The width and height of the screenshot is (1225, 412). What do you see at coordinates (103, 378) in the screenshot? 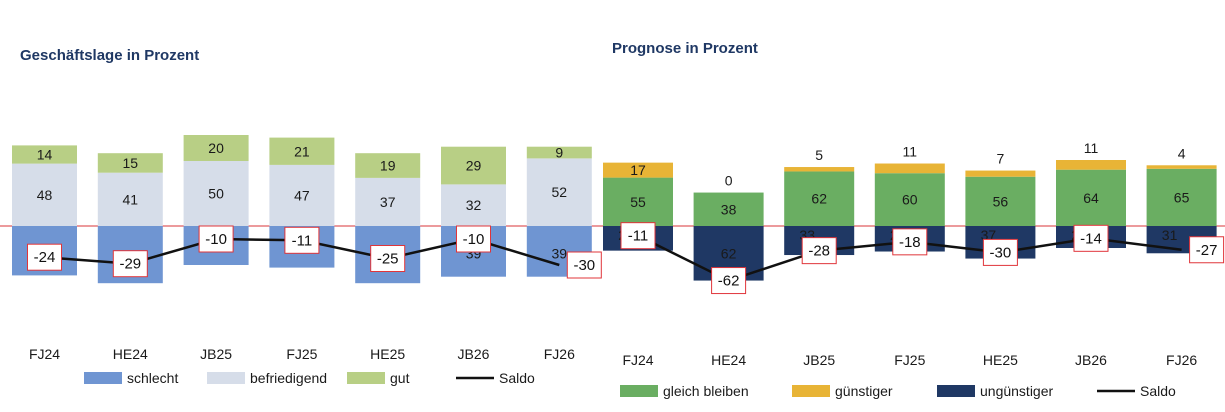
I see `legend-swatch-schlecht` at bounding box center [103, 378].